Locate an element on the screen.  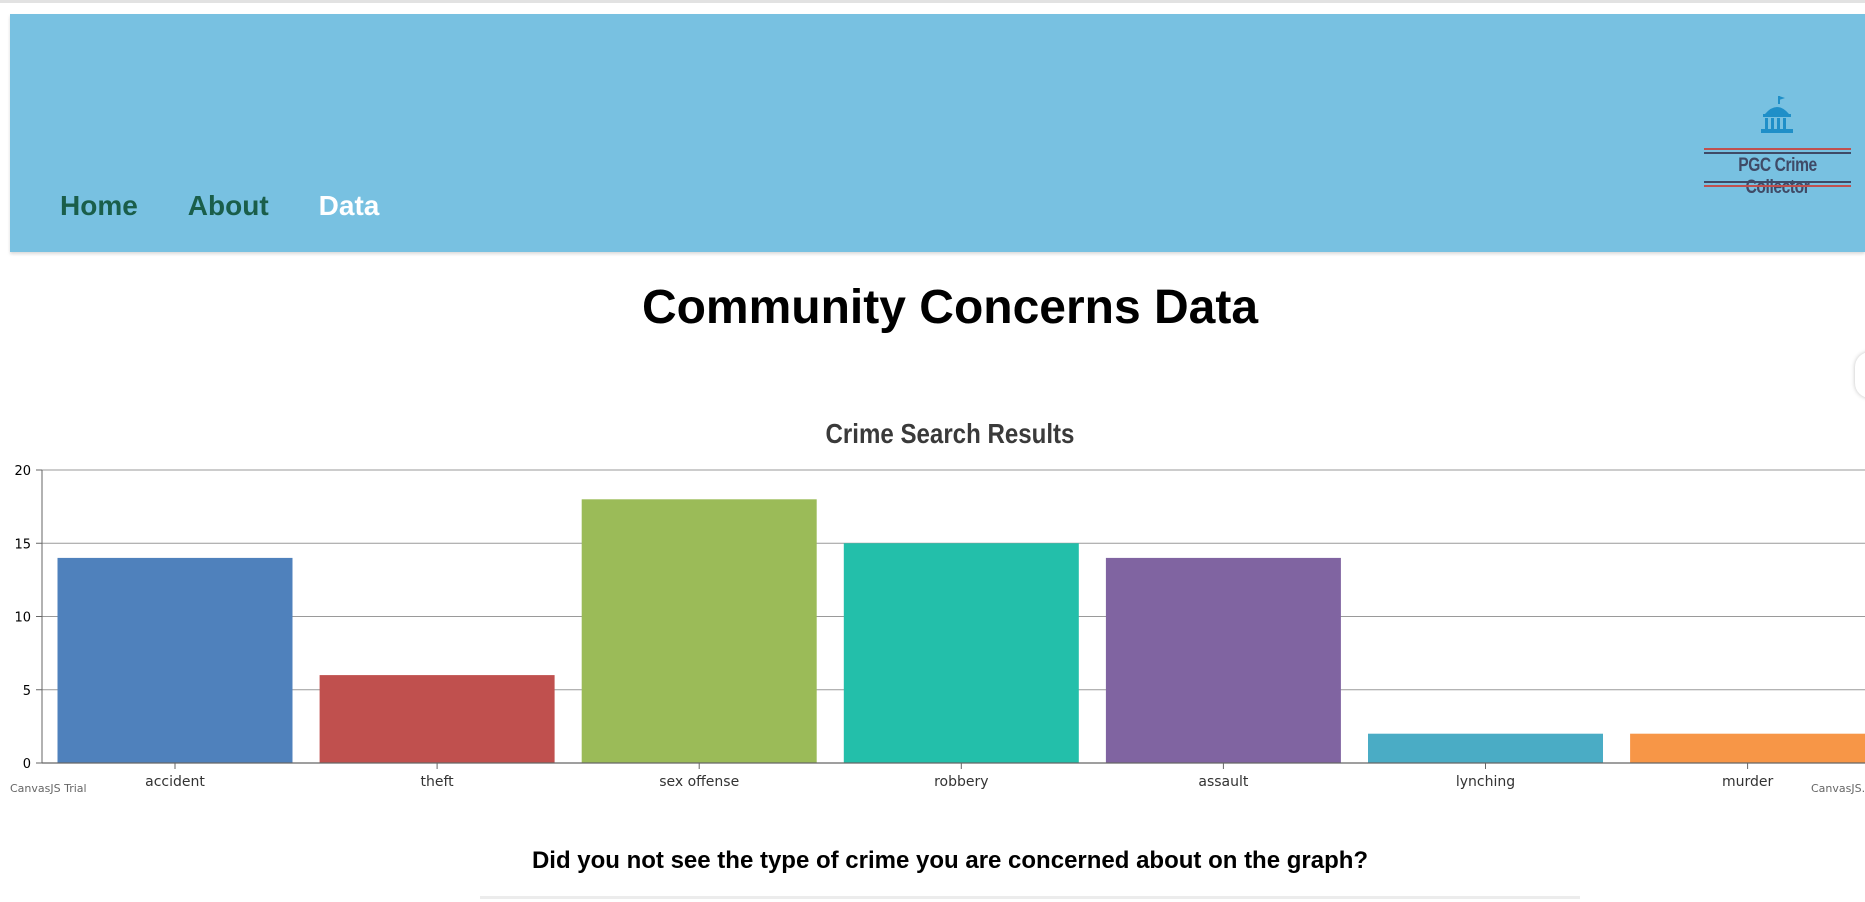
x-tick-label: lynching is located at coordinates (1485, 782).